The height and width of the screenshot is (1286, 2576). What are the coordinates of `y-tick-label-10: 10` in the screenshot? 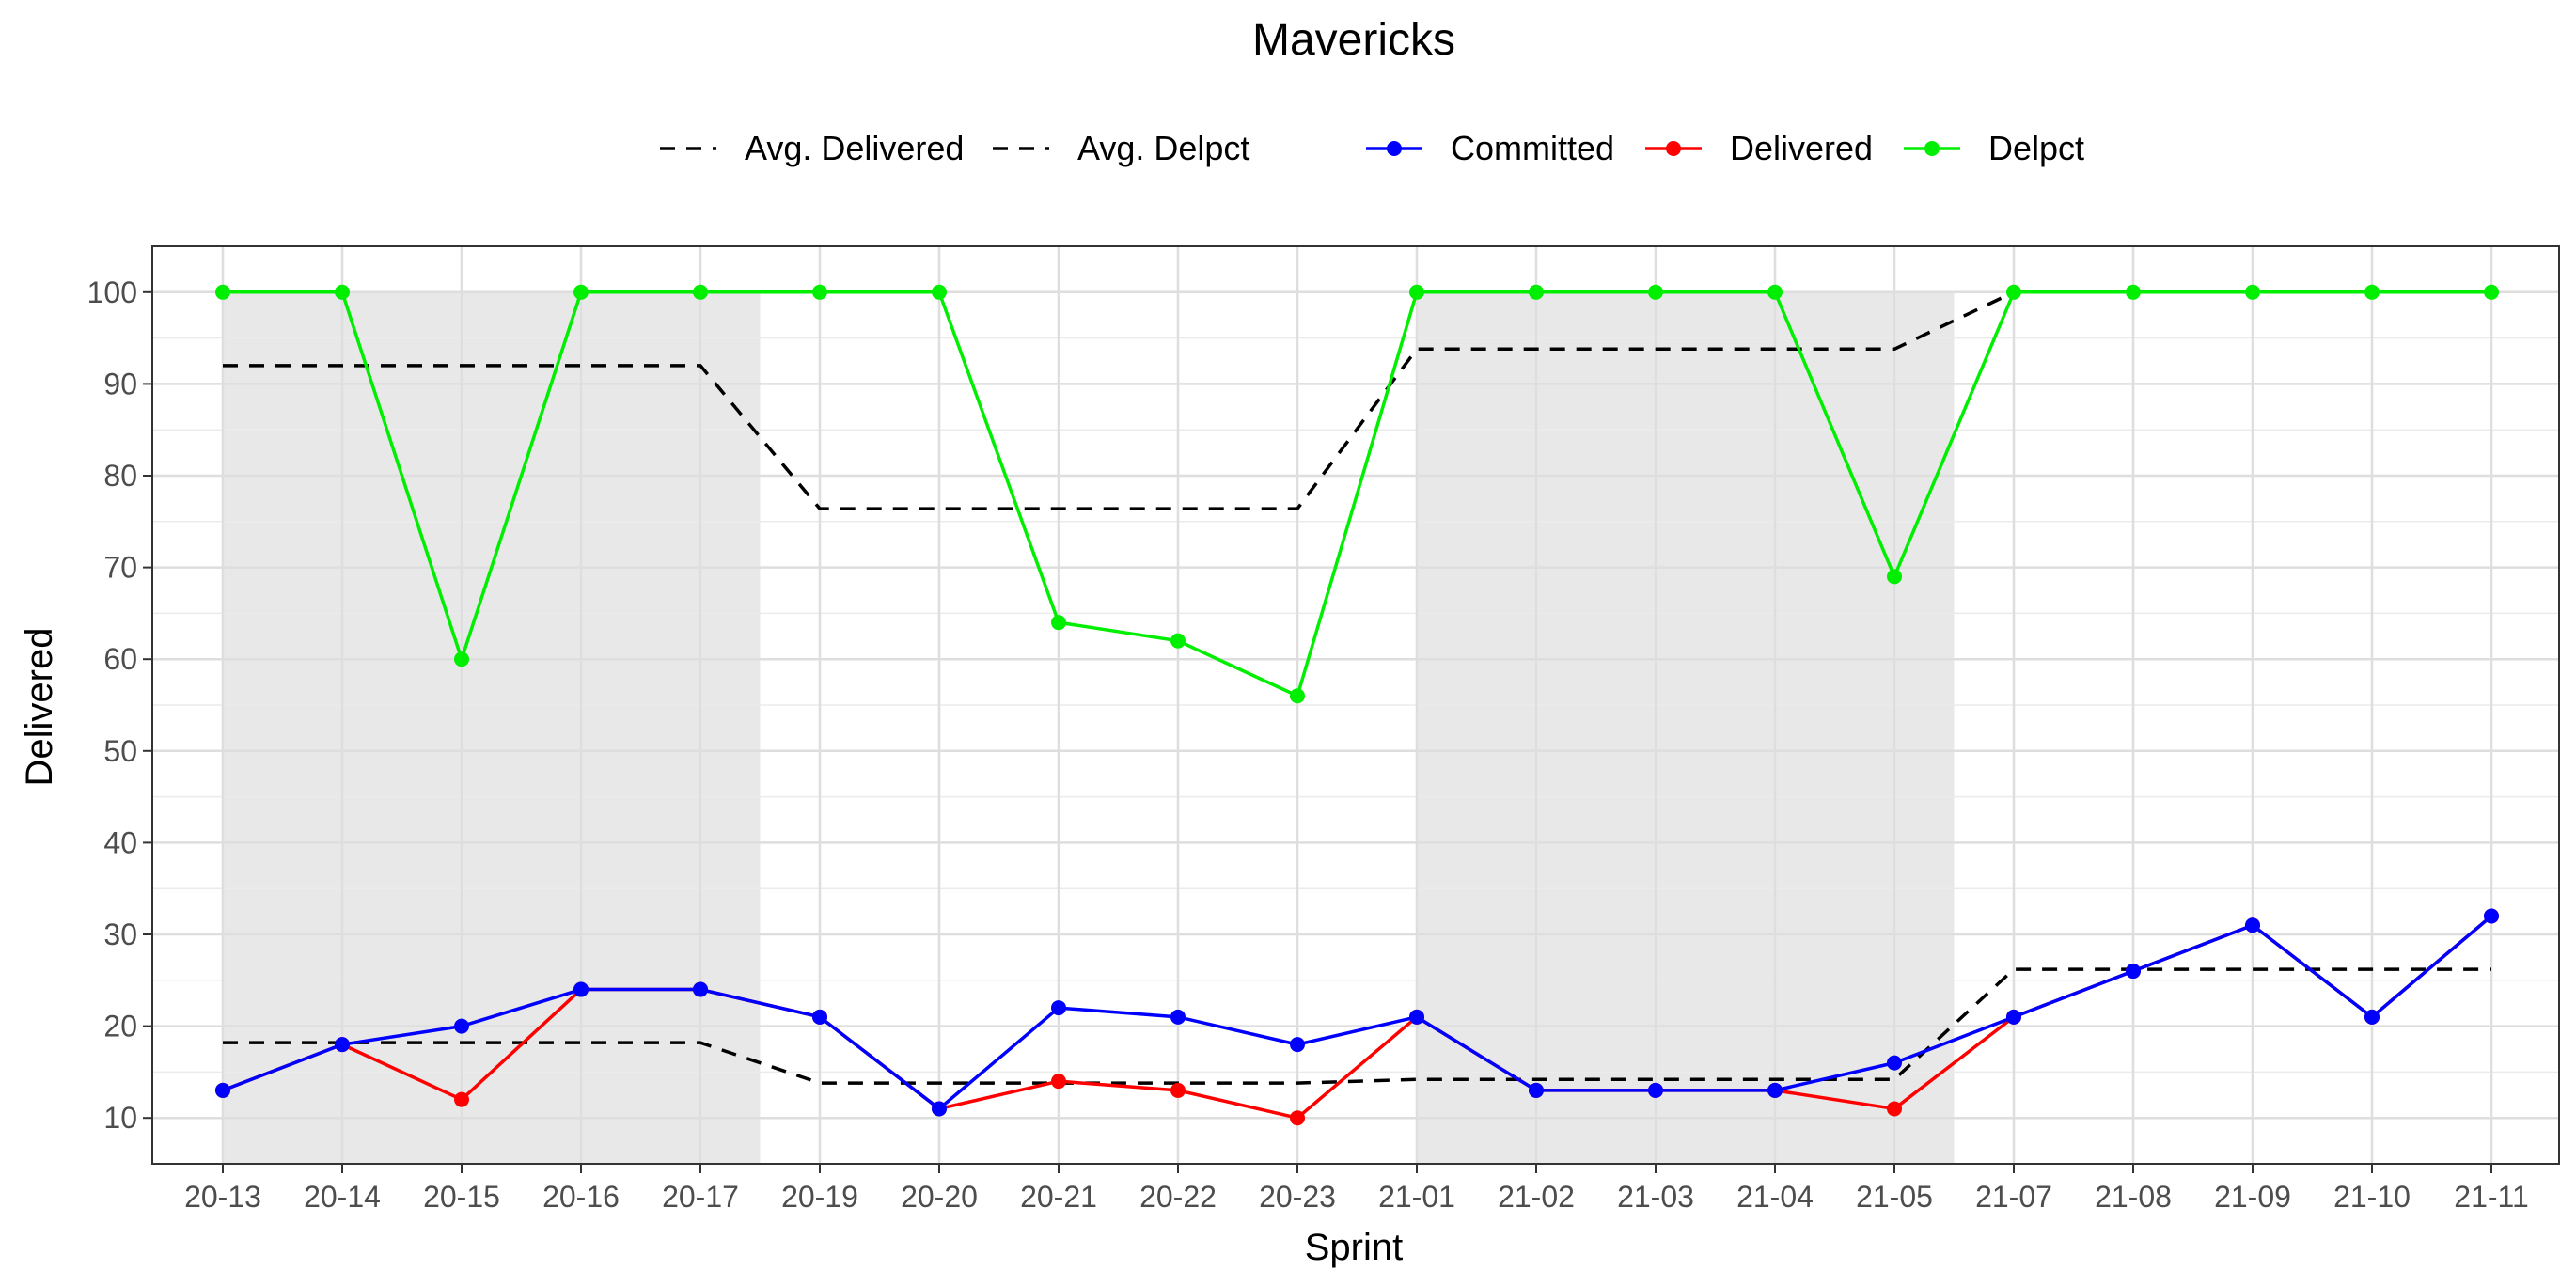 It's located at (120, 1118).